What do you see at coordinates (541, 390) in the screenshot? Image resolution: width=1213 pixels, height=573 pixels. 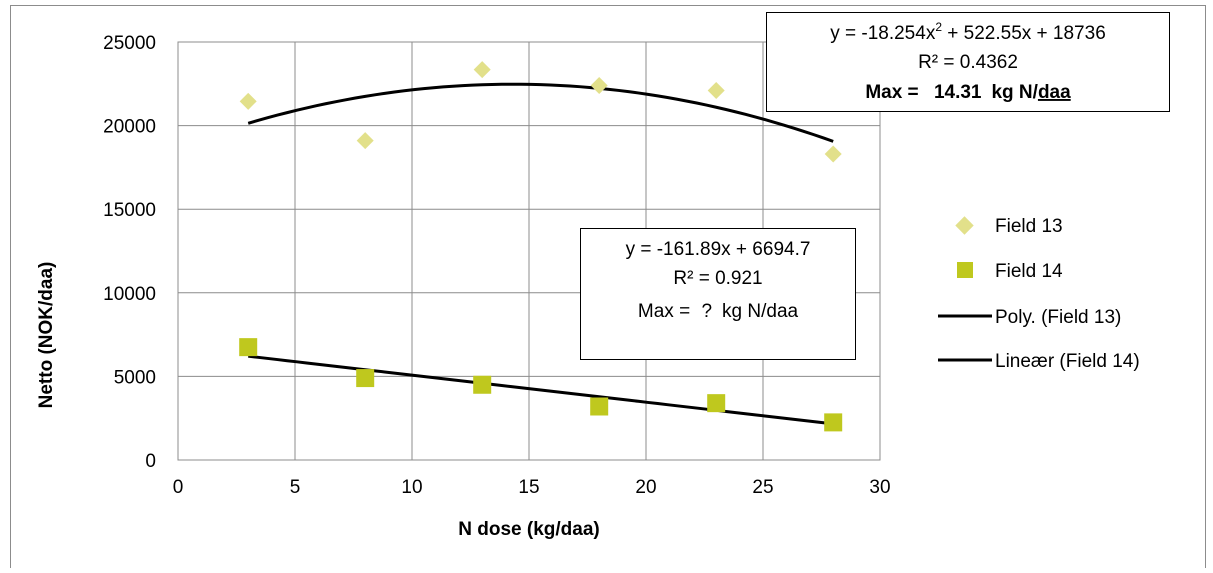 I see `trendline-linear-field14` at bounding box center [541, 390].